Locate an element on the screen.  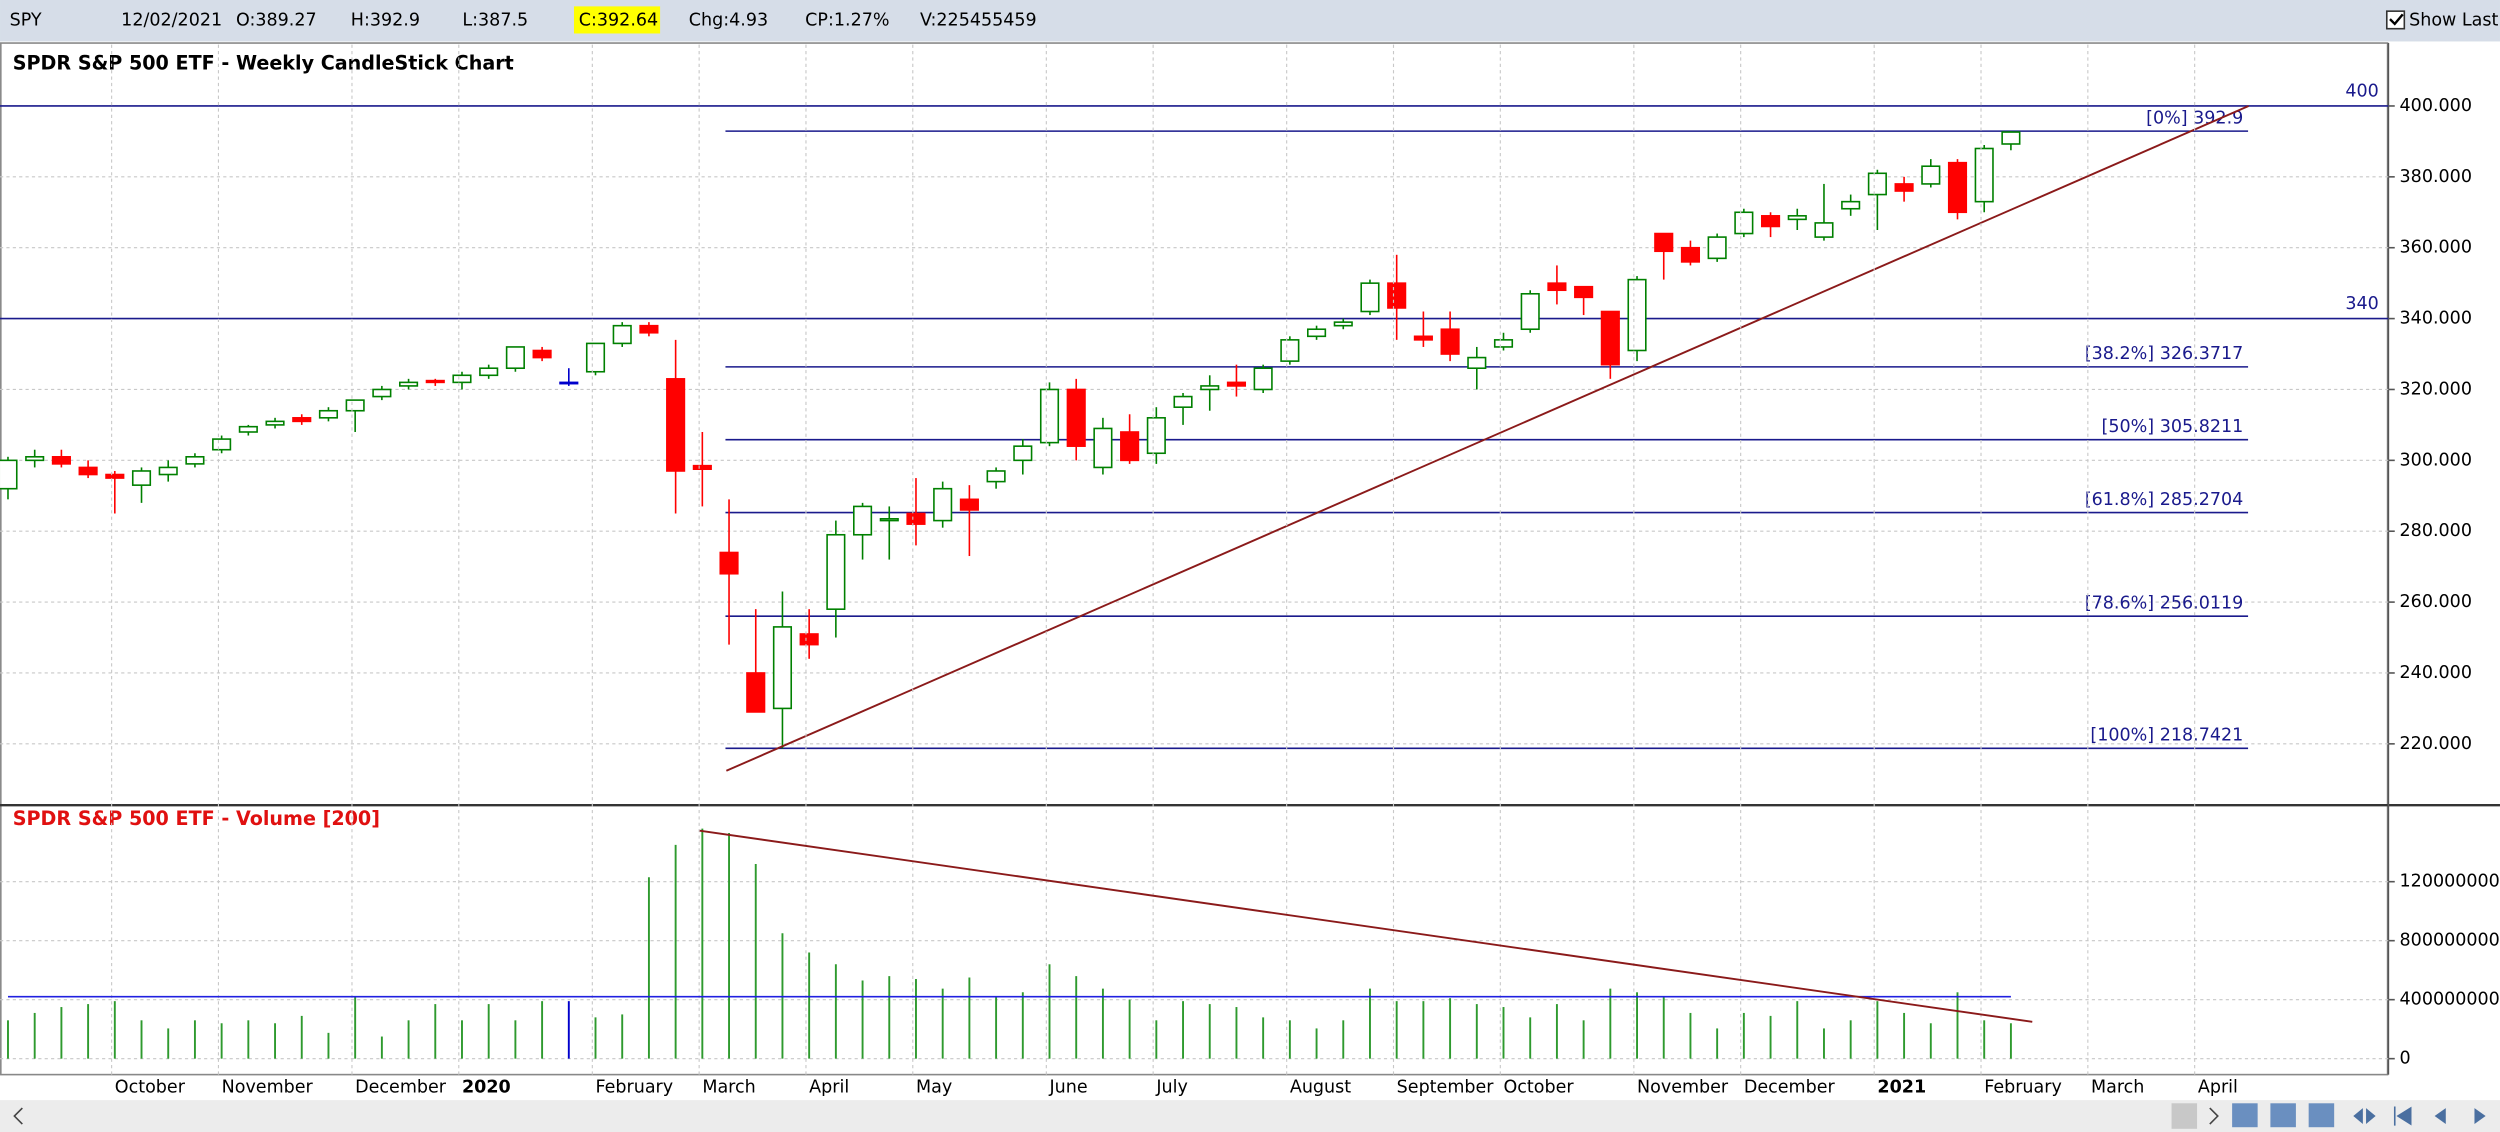
trendline is located at coordinates (1366, 926).